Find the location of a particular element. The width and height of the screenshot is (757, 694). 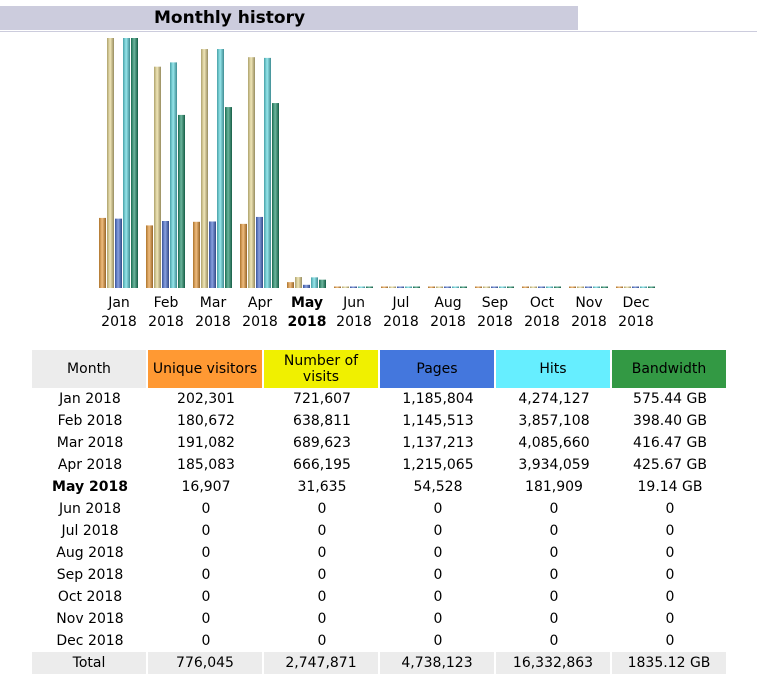

month-cell: Nov 2018 is located at coordinates (90, 619).